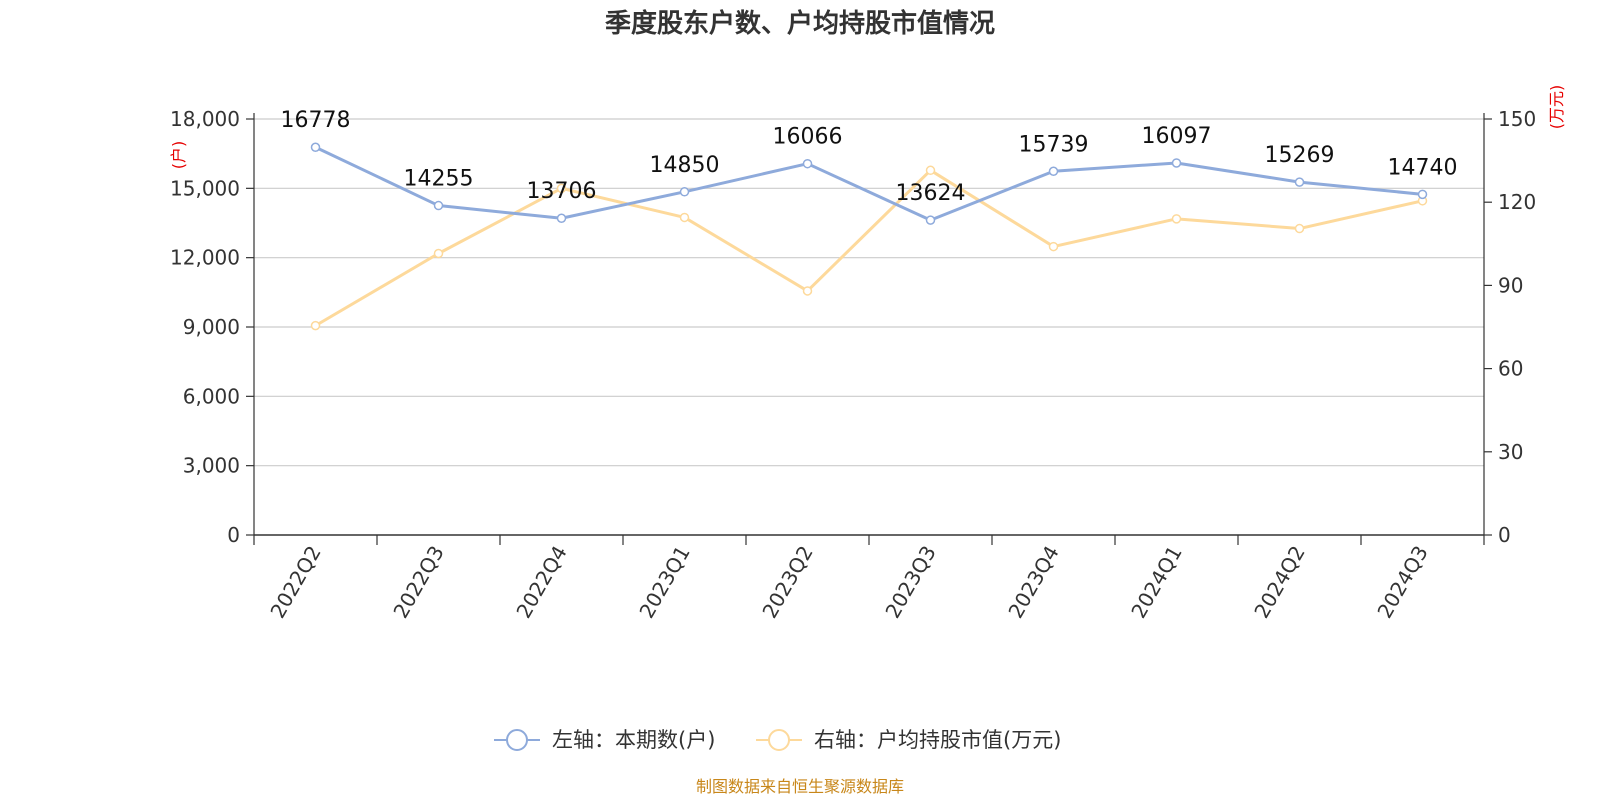 This screenshot has width=1600, height=800. What do you see at coordinates (910, 582) in the screenshot?
I see `x-tick-label: 2023Q3` at bounding box center [910, 582].